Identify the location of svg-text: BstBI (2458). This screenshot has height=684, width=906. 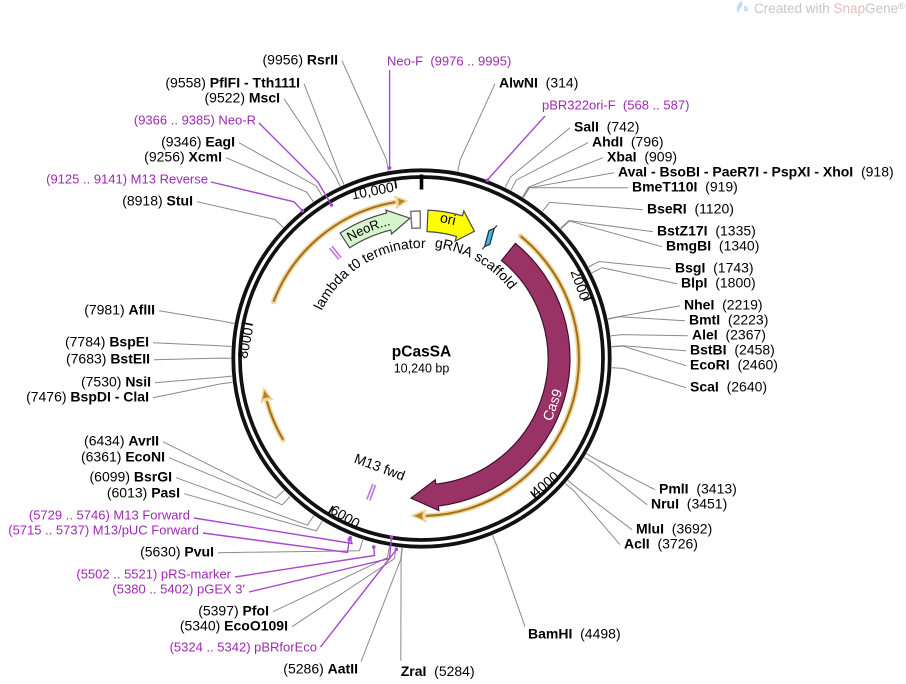
(732, 350).